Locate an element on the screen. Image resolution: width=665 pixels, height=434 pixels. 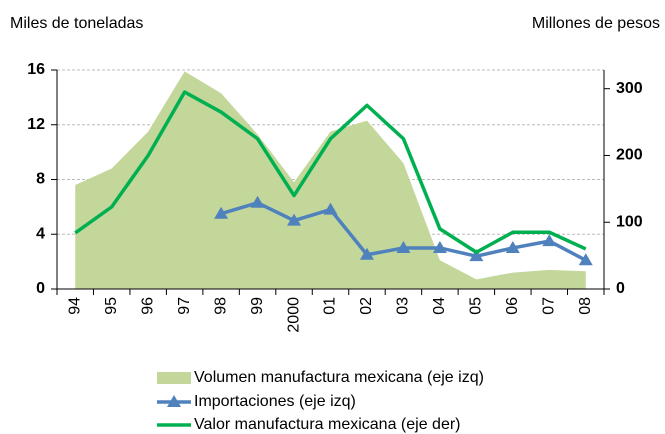
x-tick-label: 07 is located at coordinates (549, 306).